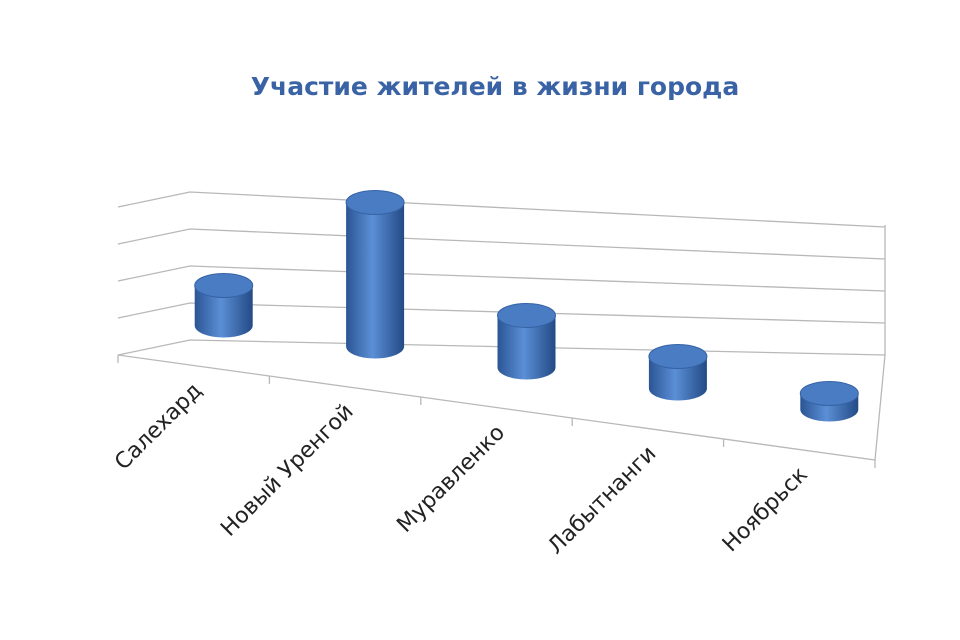 Image resolution: width=960 pixels, height=640 pixels. I want to click on x-tick-label: Муравленко, so click(450, 478).